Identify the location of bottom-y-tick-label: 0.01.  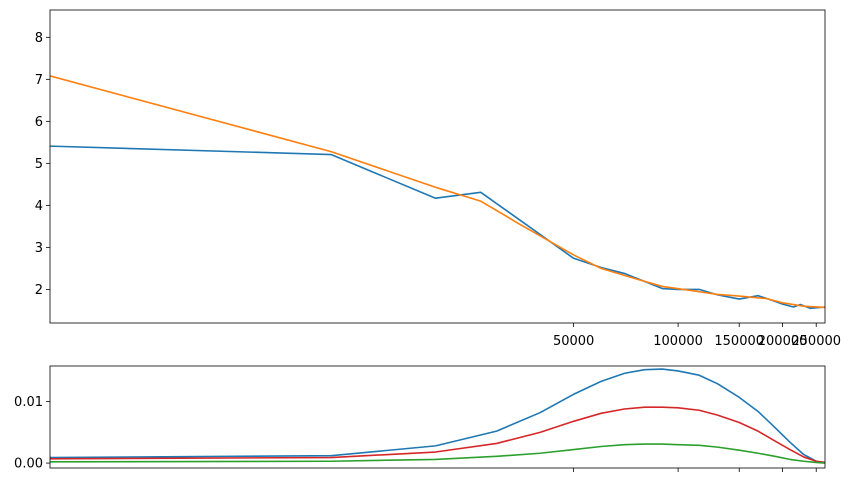
(28, 402).